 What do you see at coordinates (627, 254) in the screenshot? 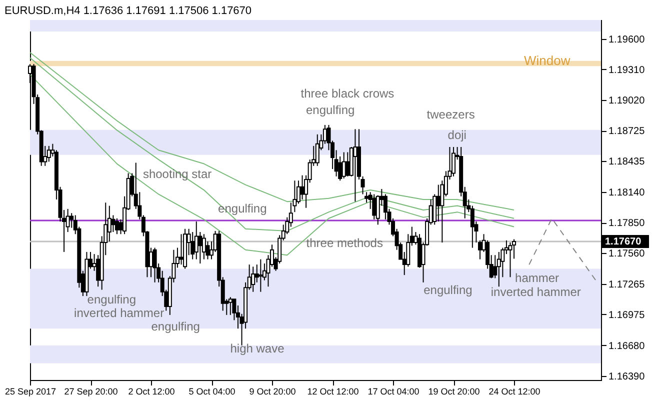
I see `y-tick-label: 1.17560` at bounding box center [627, 254].